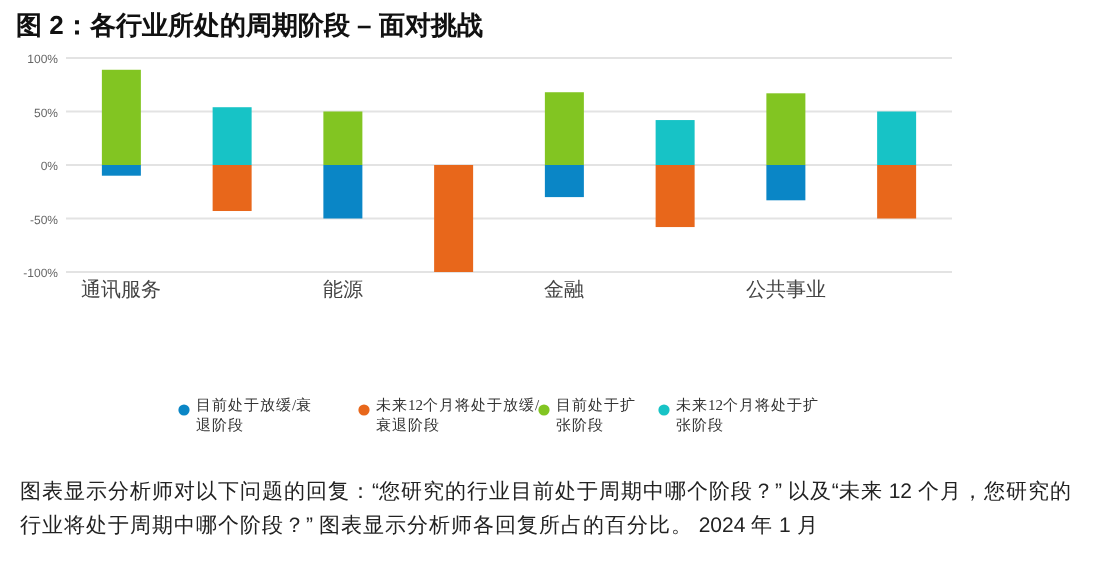 This screenshot has height=566, width=1108. What do you see at coordinates (785, 290) in the screenshot?
I see `x-tick-label: 公共事业` at bounding box center [785, 290].